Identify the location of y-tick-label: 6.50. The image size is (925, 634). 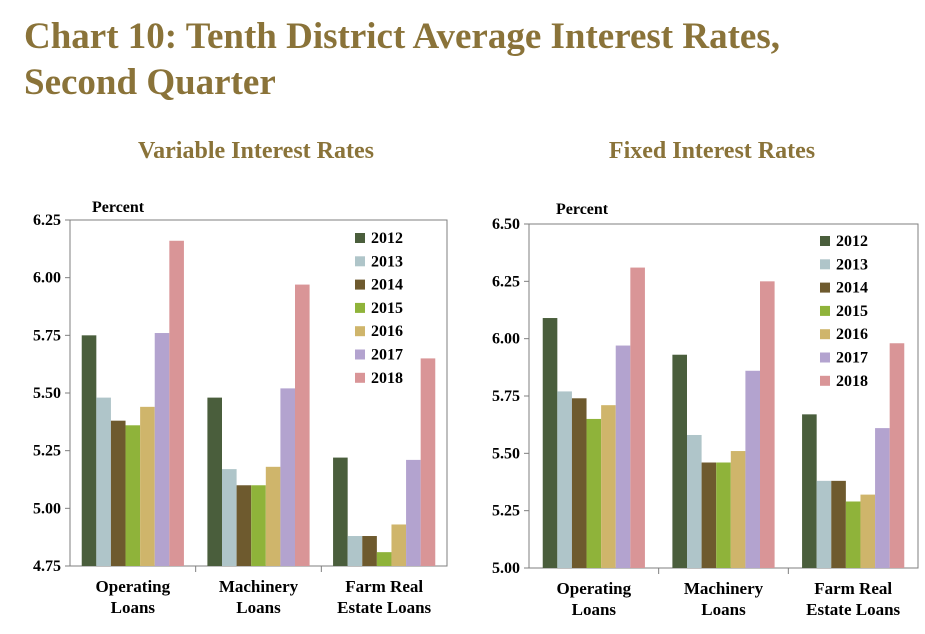
(506, 224).